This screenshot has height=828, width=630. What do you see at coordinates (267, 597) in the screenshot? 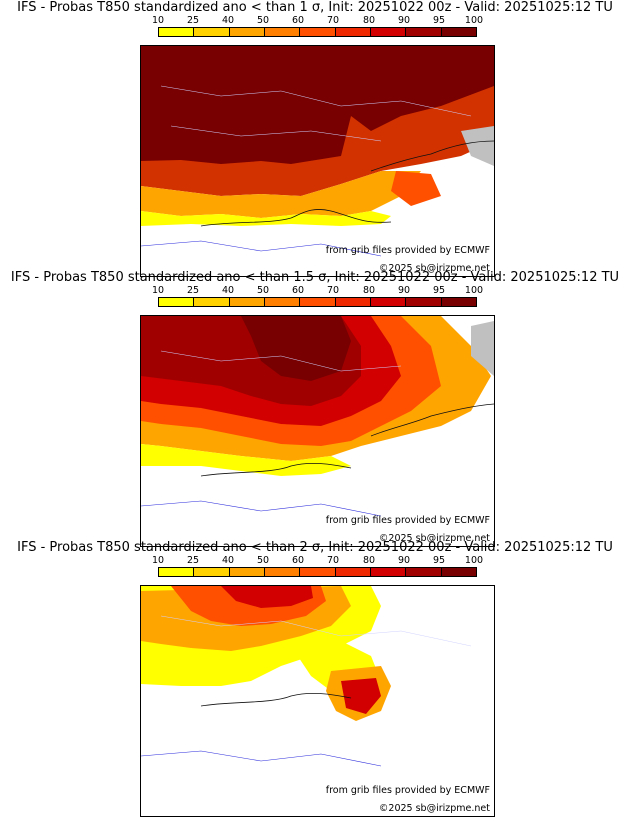
I see `prob-field-high` at bounding box center [267, 597].